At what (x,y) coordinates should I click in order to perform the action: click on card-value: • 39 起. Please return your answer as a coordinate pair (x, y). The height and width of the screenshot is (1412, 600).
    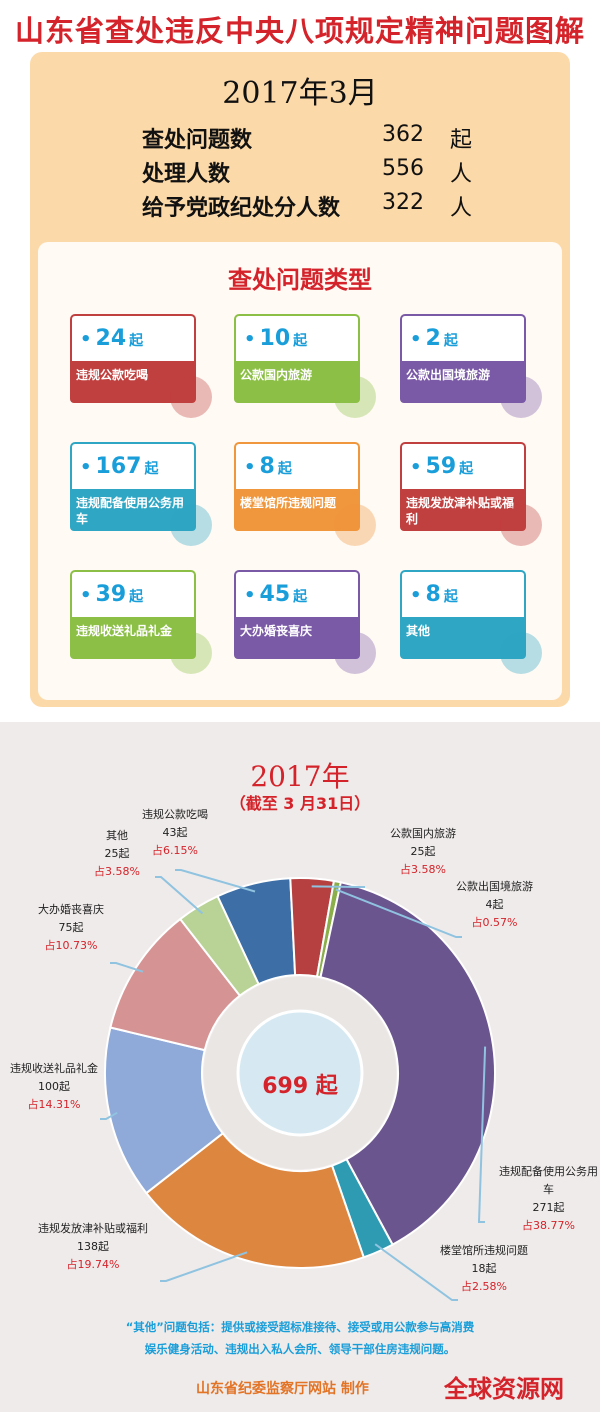
    Looking at the image, I should click on (111, 594).